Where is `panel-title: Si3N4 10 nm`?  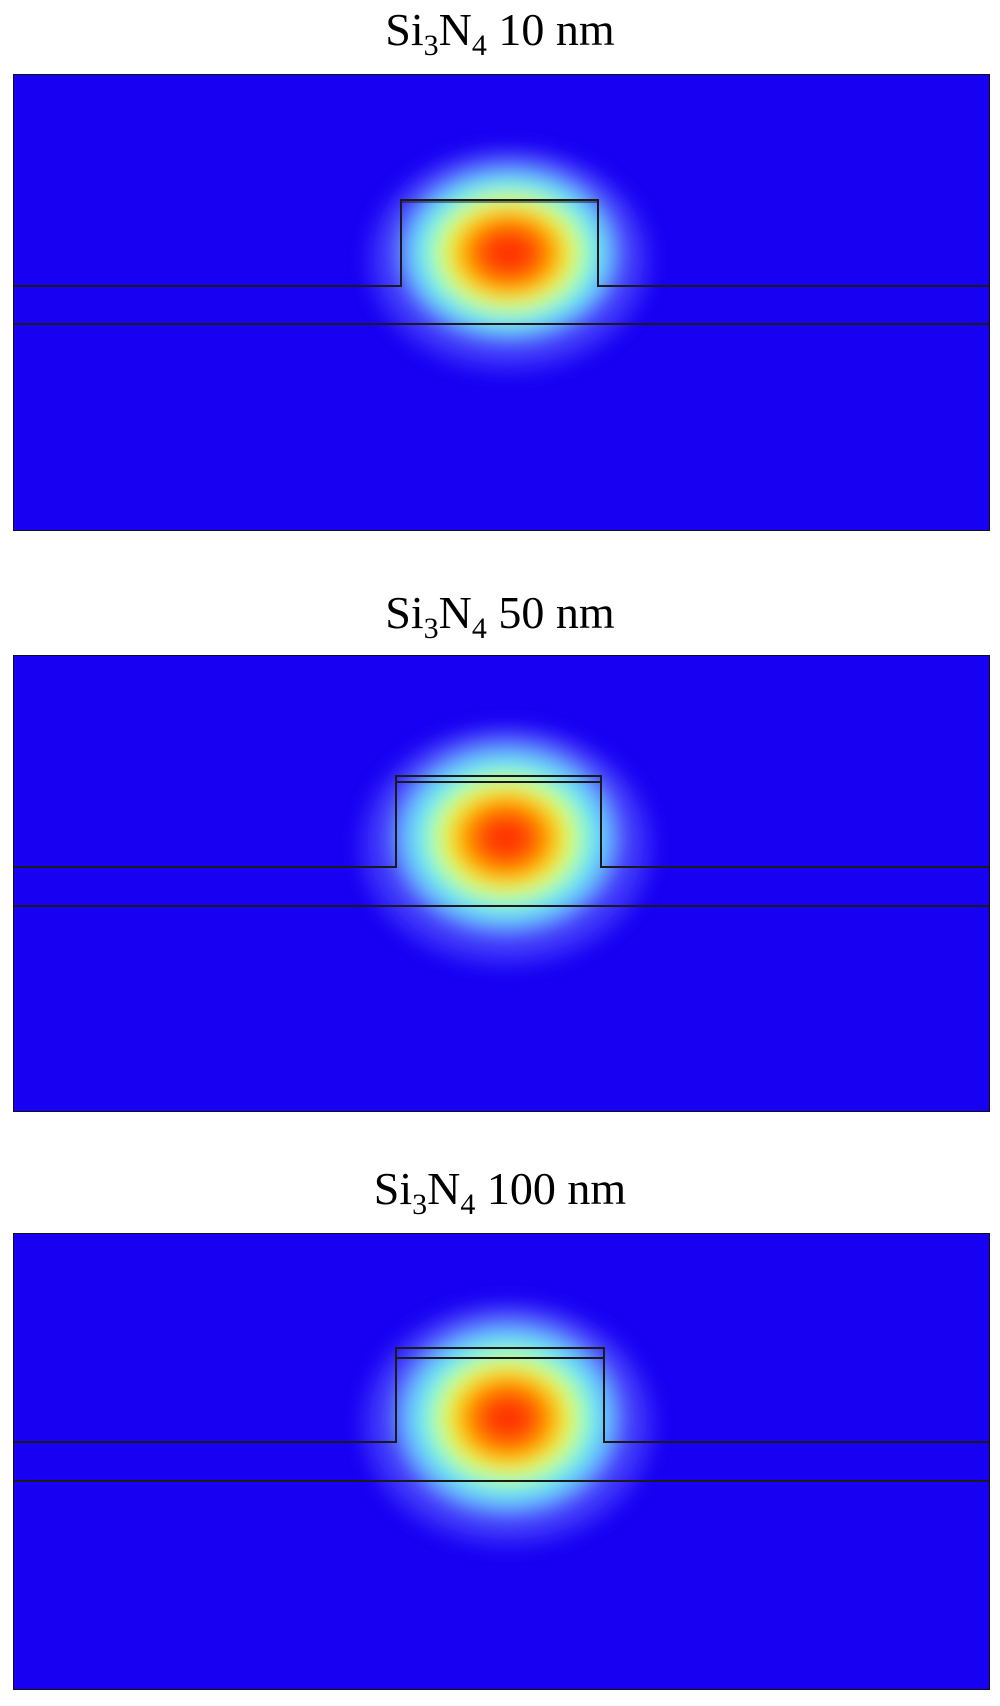 panel-title: Si3N4 10 nm is located at coordinates (500, 32).